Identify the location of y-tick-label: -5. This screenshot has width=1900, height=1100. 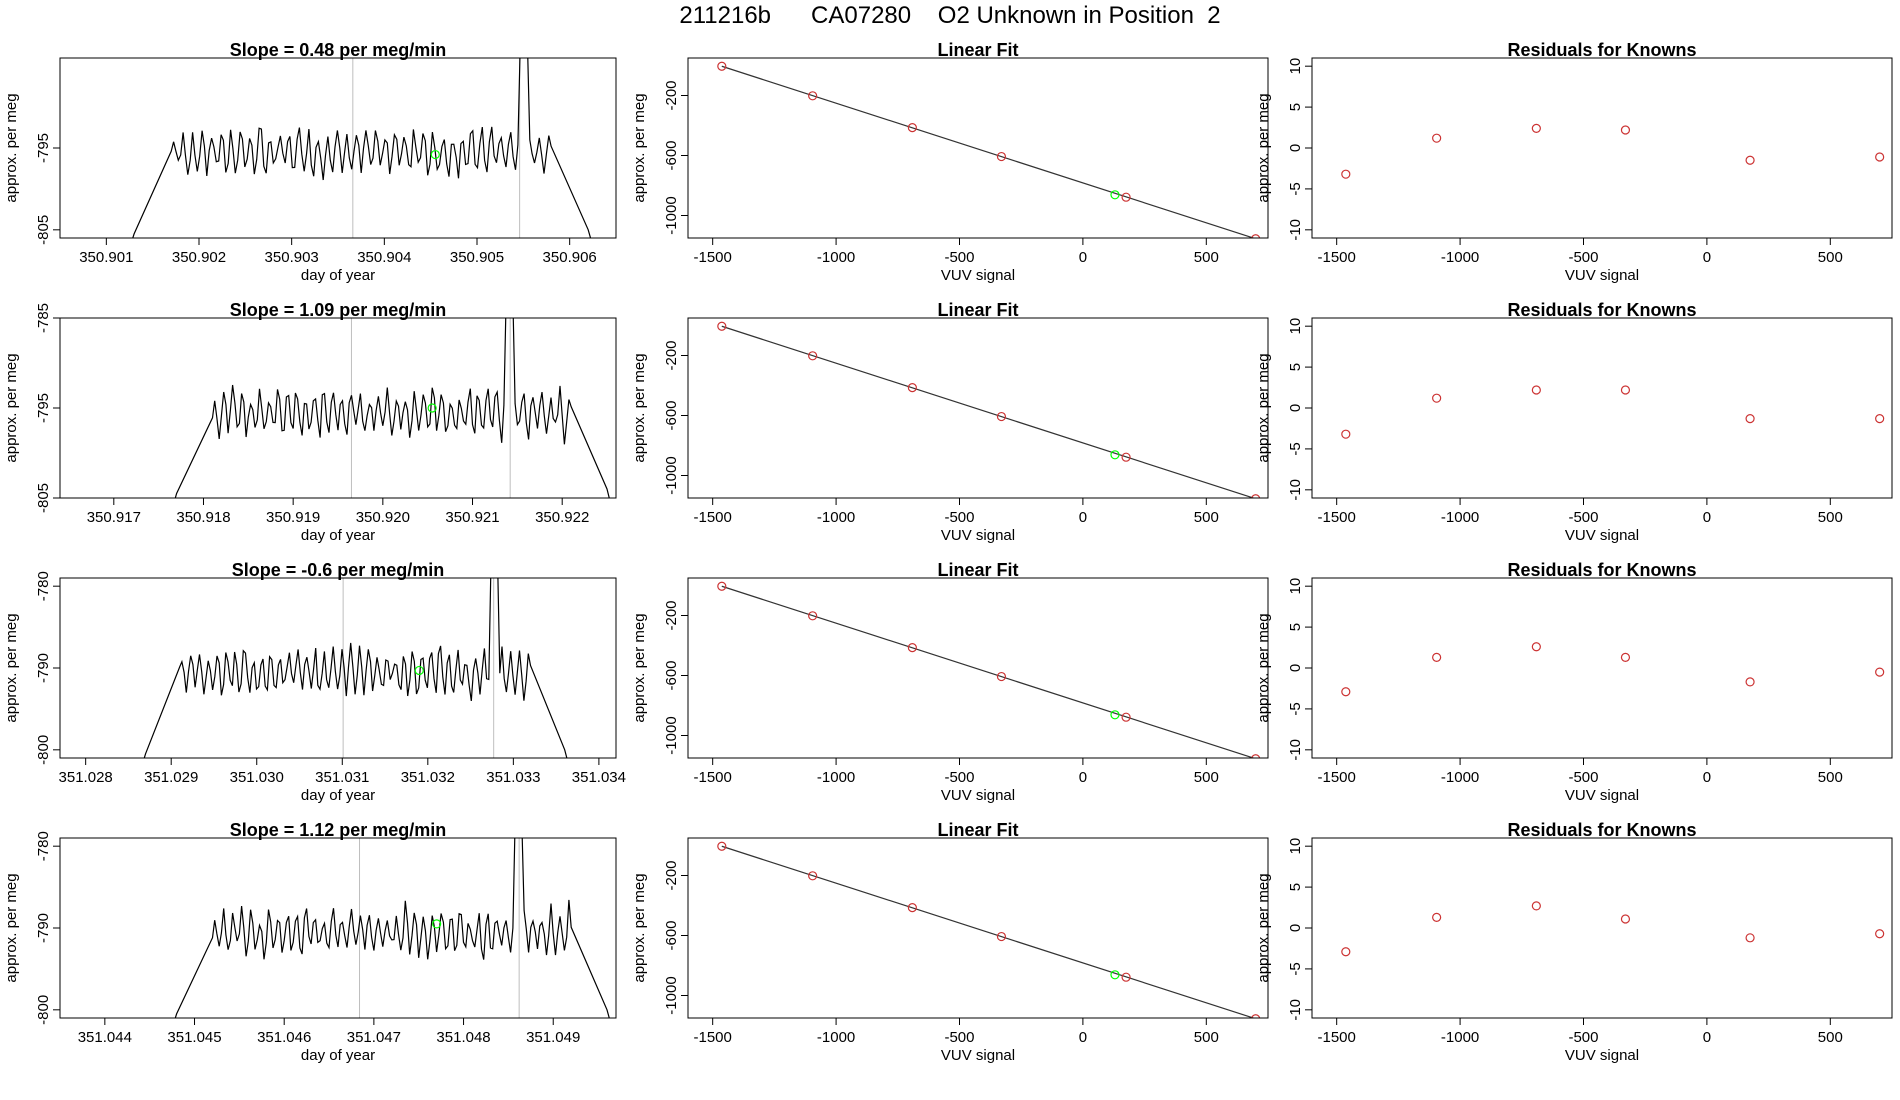
(1295, 708).